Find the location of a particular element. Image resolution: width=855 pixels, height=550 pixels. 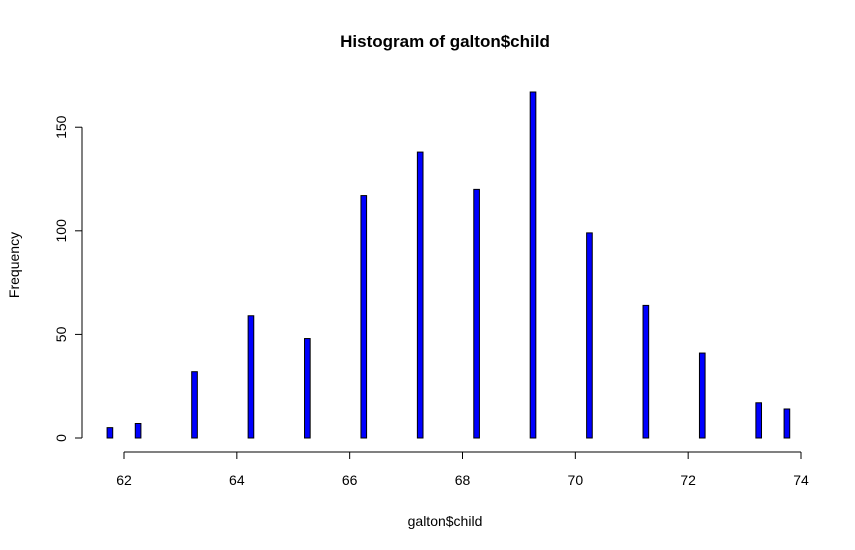

y-tick-label: 150 is located at coordinates (61, 127).